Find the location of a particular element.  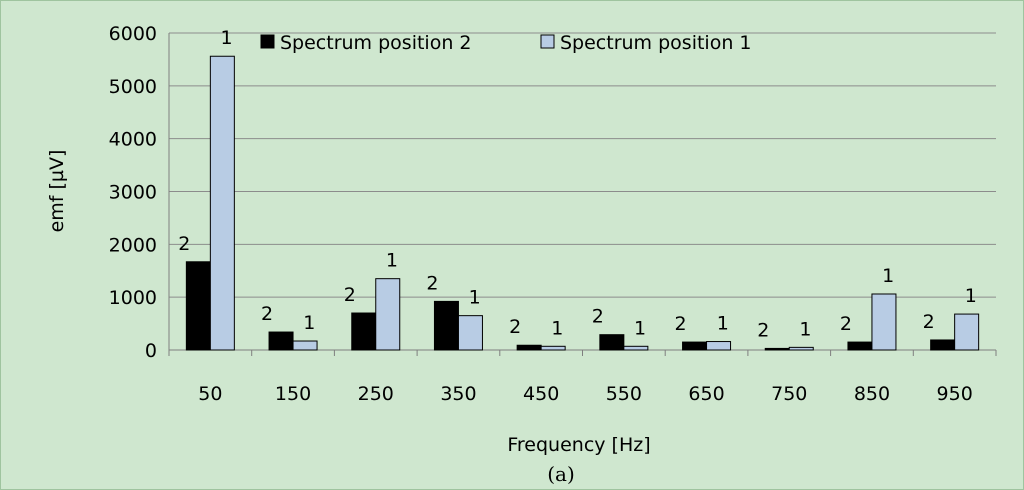

figure-caption: (a) is located at coordinates (561, 474).